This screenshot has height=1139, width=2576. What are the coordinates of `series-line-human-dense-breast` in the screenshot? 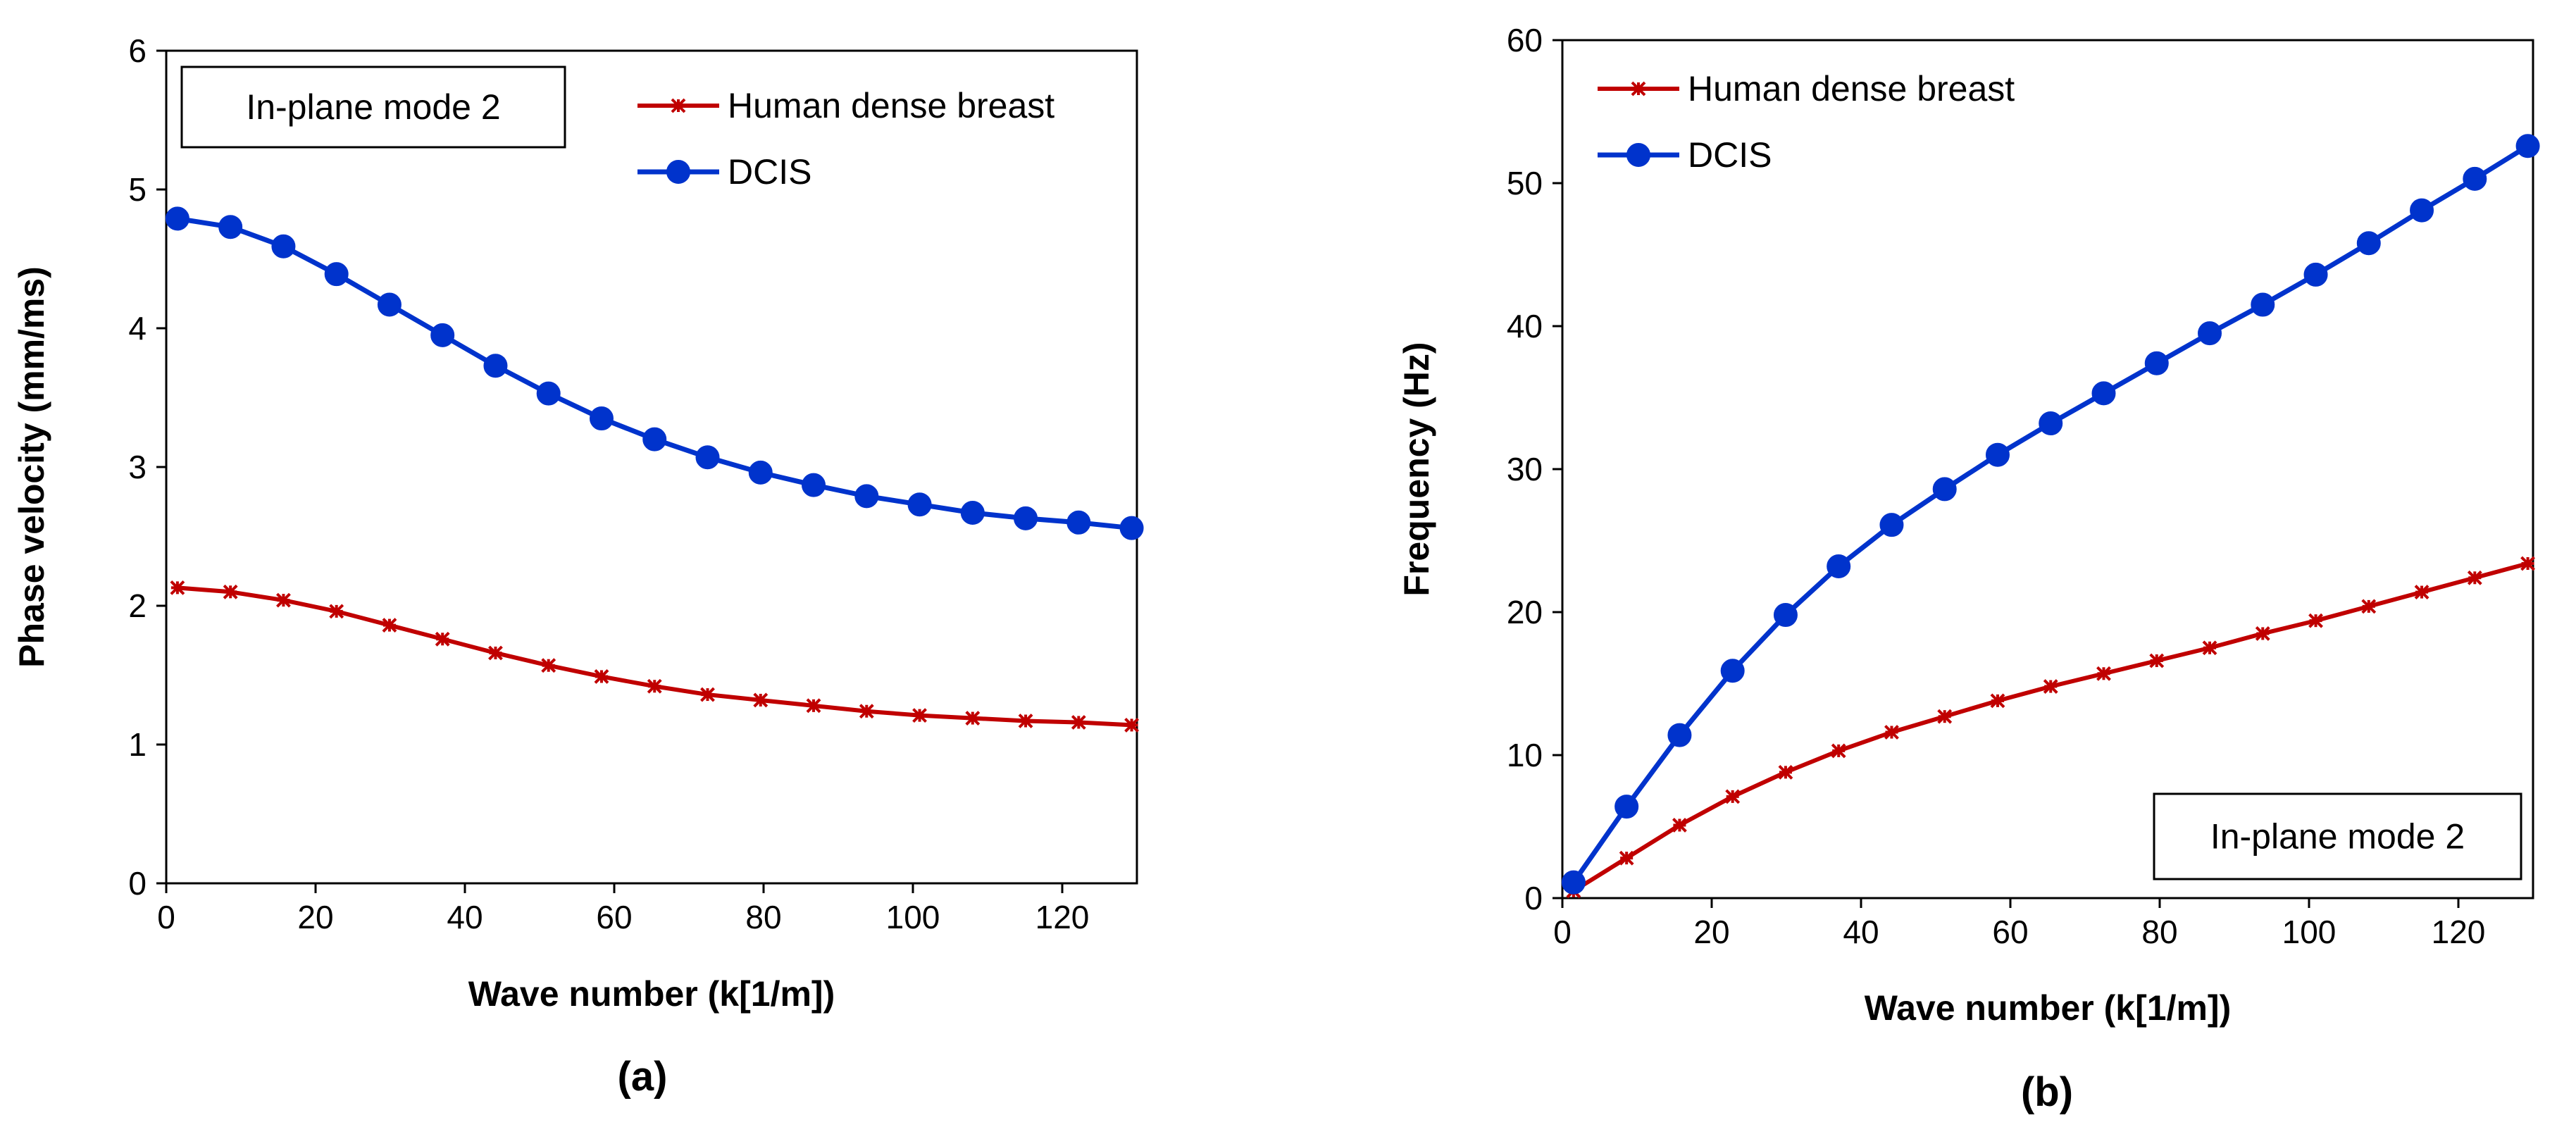 It's located at (654, 656).